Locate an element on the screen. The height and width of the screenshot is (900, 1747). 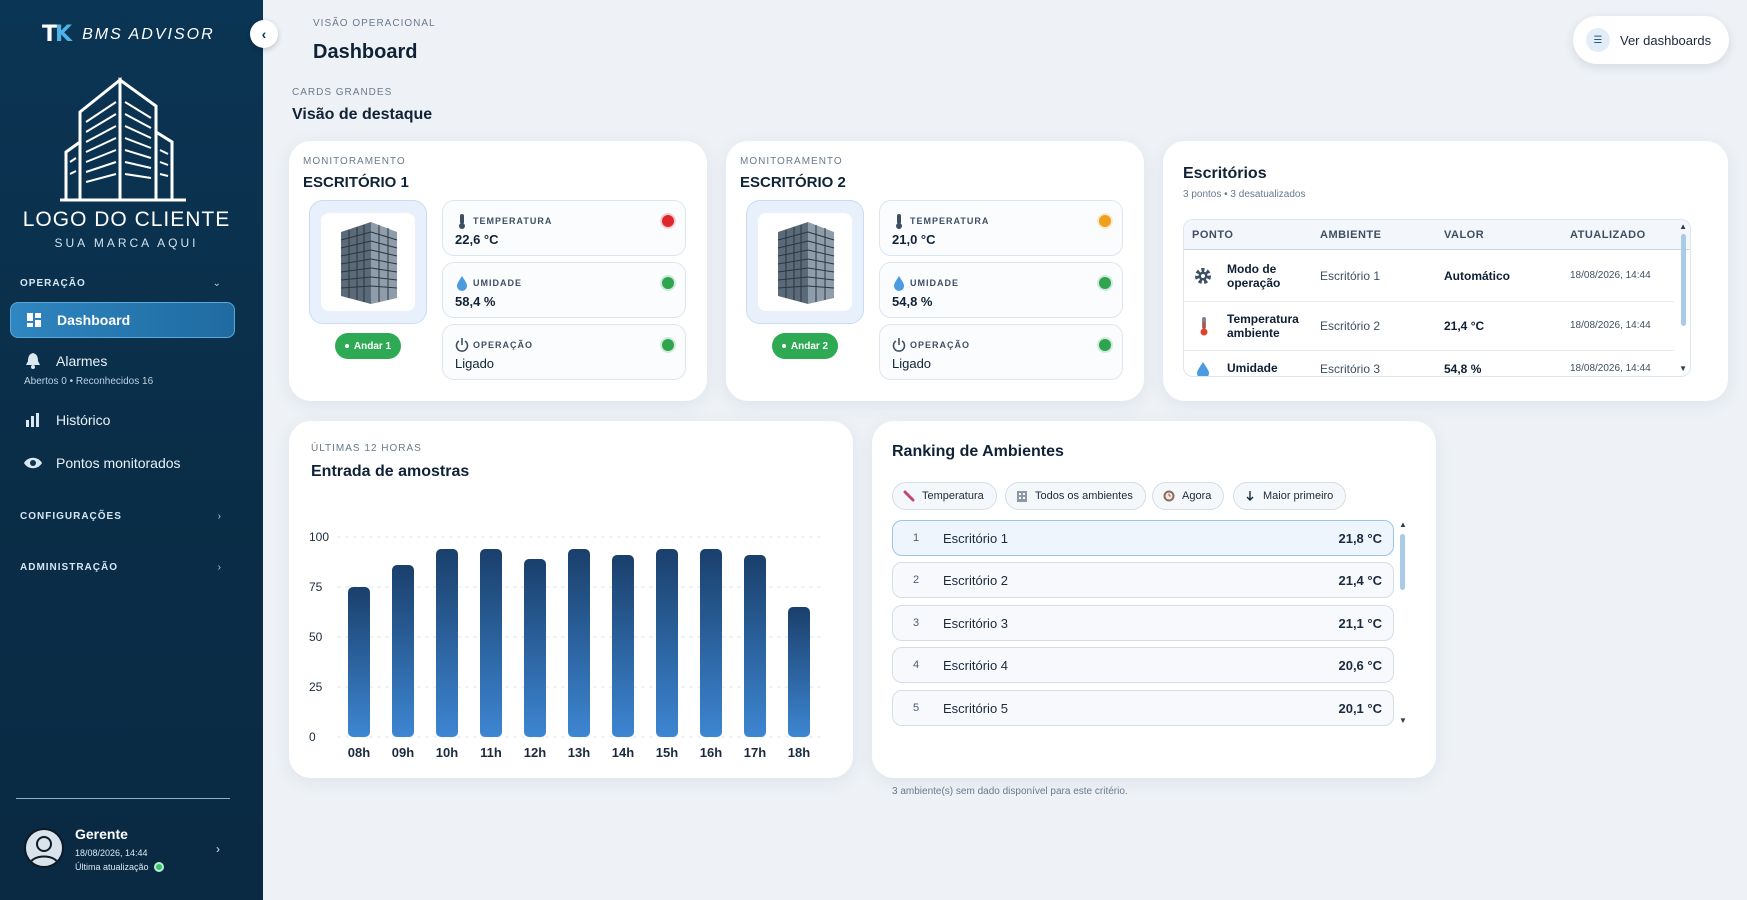
building-photo-icon is located at coordinates (806, 263).